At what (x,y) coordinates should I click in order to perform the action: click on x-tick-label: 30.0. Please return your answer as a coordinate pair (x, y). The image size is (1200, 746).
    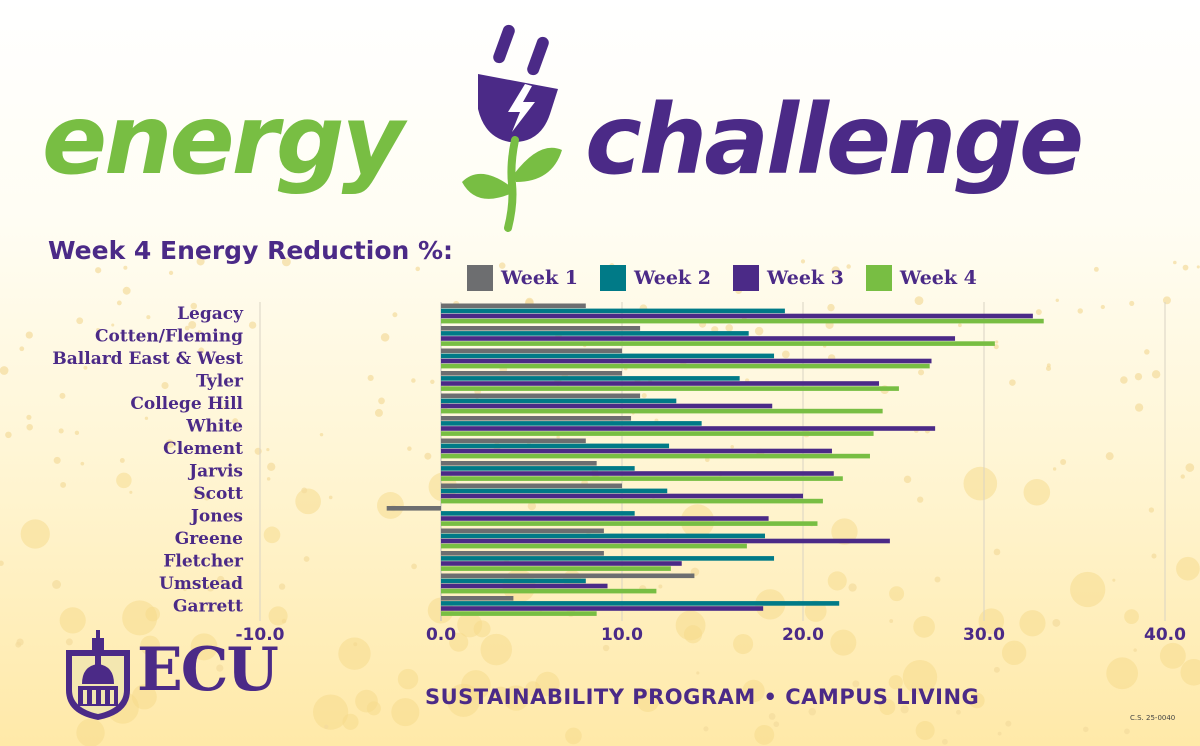
    Looking at the image, I should click on (984, 635).